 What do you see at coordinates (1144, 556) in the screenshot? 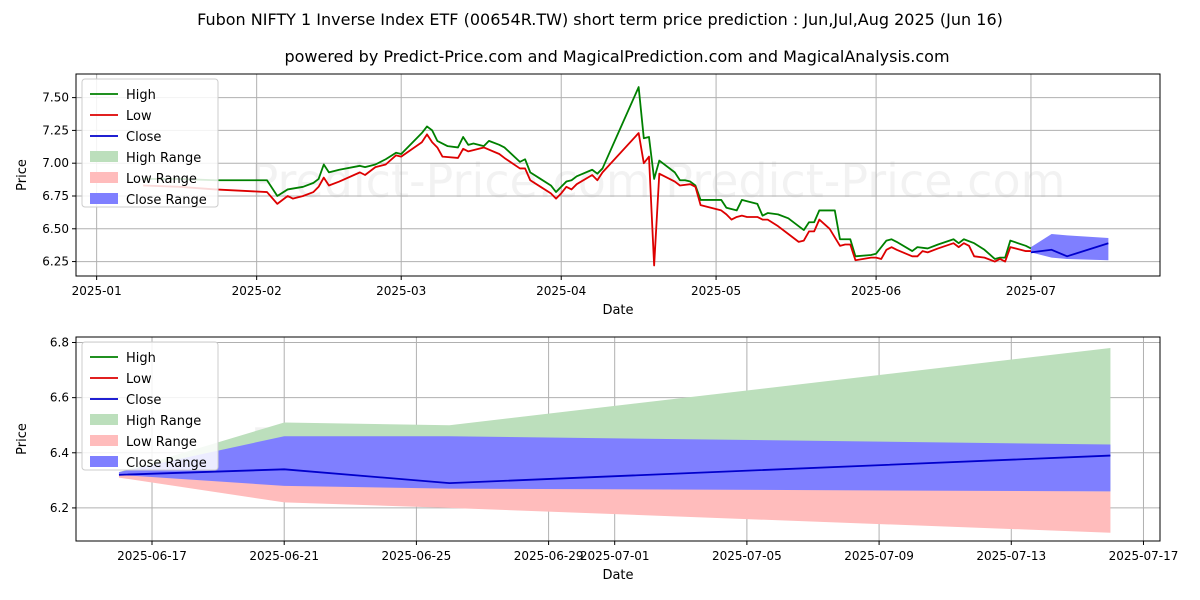
I see `x-tick-label: 2025-07-17` at bounding box center [1144, 556].